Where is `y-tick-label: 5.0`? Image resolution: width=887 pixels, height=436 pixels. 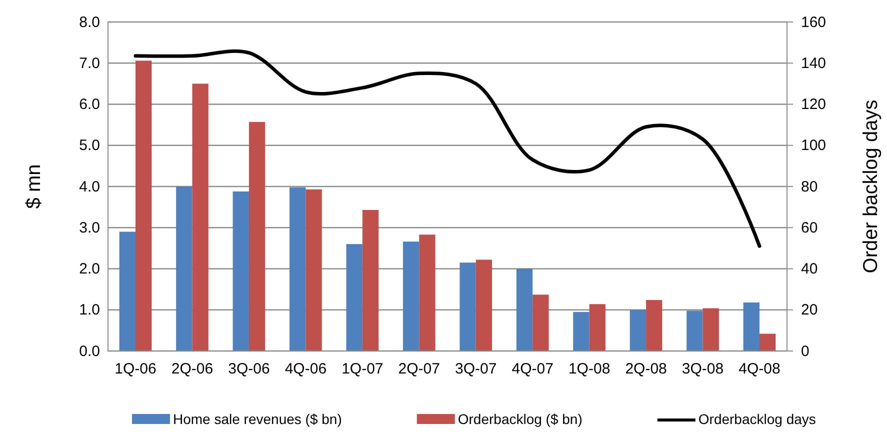
y-tick-label: 5.0 is located at coordinates (89, 145).